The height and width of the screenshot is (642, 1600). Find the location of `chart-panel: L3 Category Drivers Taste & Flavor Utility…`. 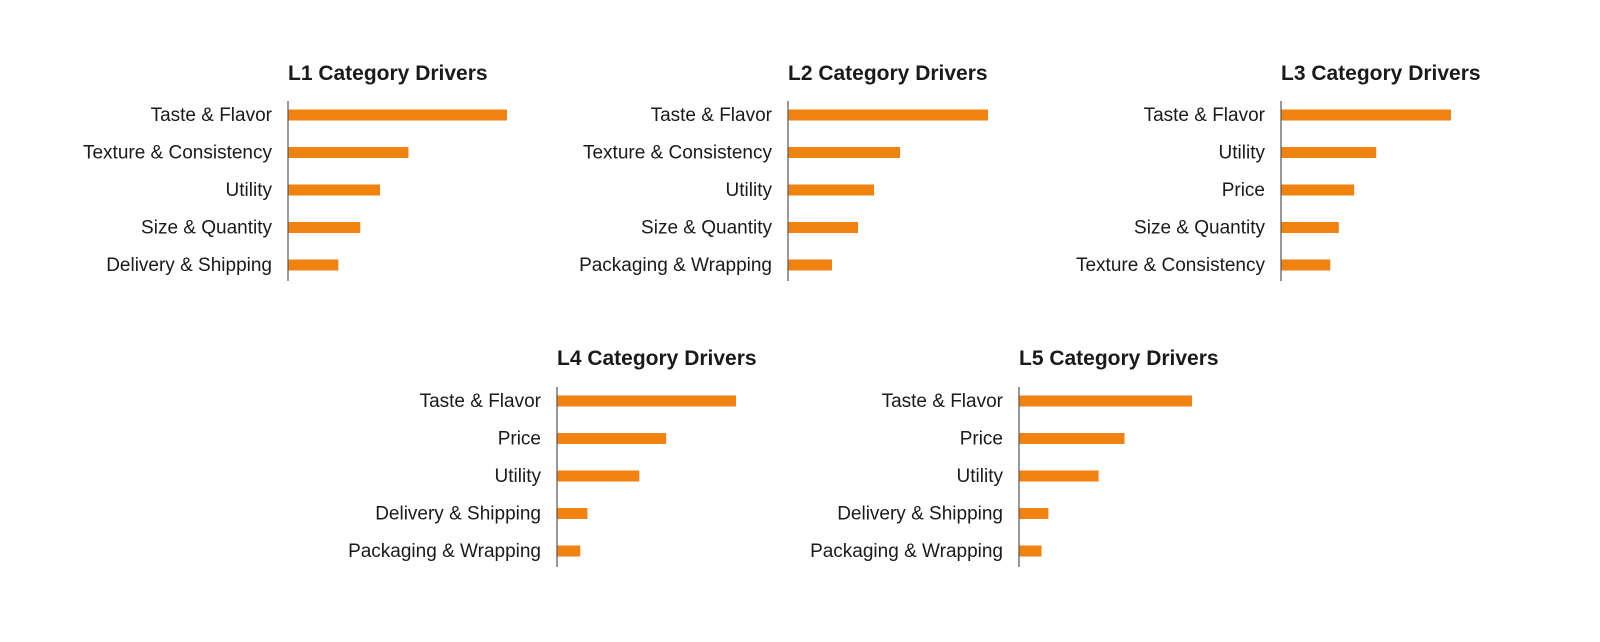

chart-panel: L3 Category Drivers Taste & Flavor Utility… is located at coordinates (1278, 171).